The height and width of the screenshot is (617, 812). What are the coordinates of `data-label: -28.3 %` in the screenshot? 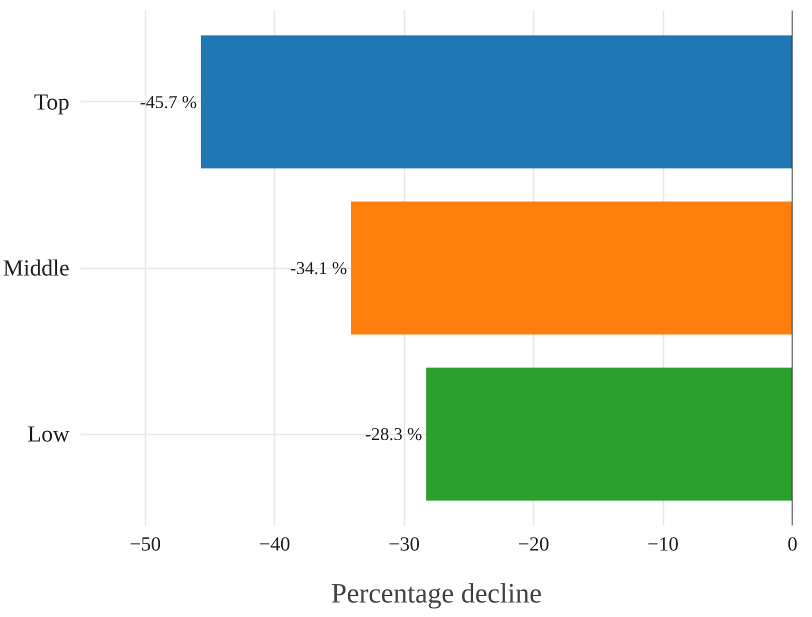 It's located at (393, 434).